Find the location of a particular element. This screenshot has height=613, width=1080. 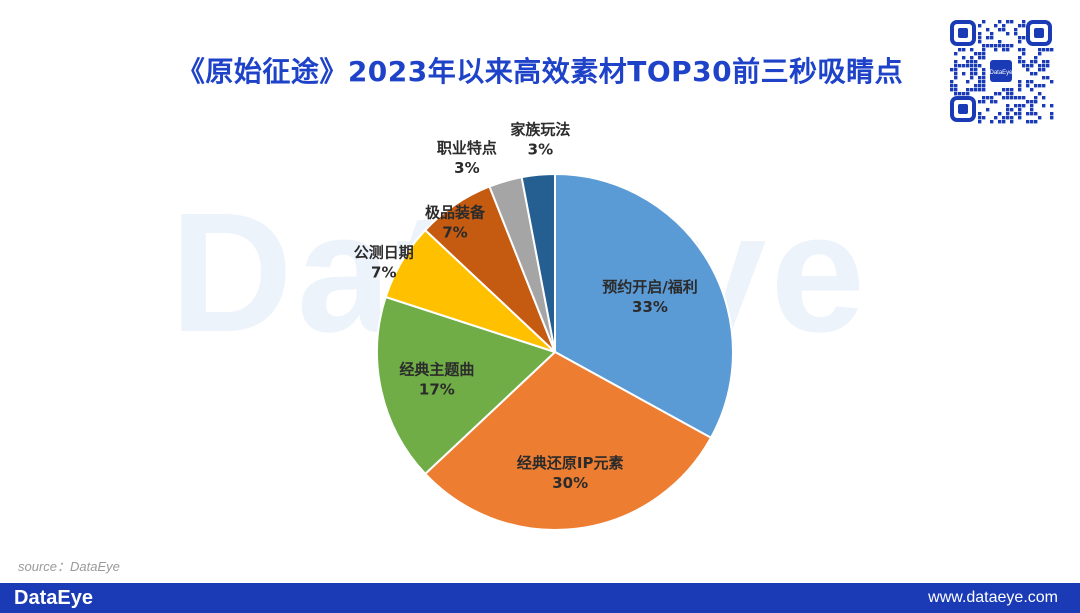

slice-name-label: 家族玩法 is located at coordinates (540, 130).